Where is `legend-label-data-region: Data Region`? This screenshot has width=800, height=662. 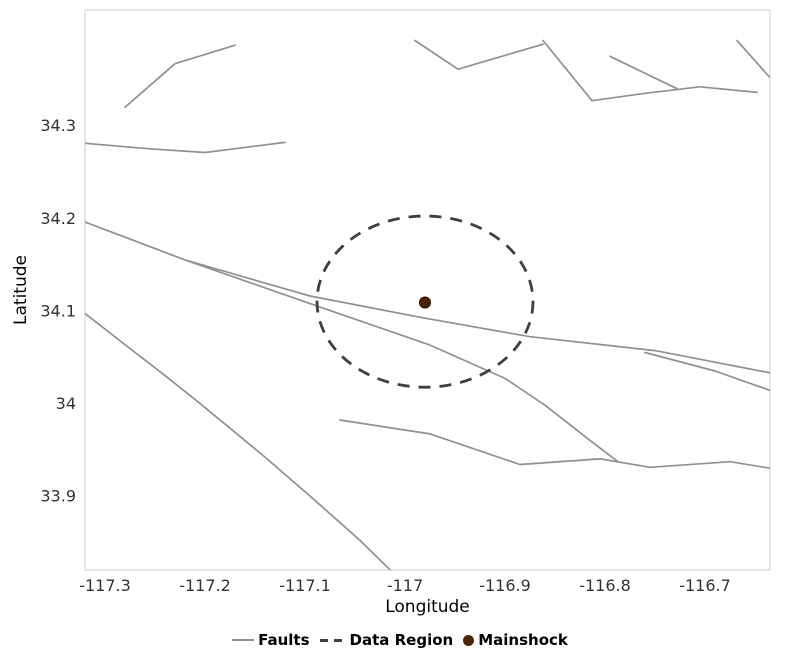 legend-label-data-region: Data Region is located at coordinates (401, 640).